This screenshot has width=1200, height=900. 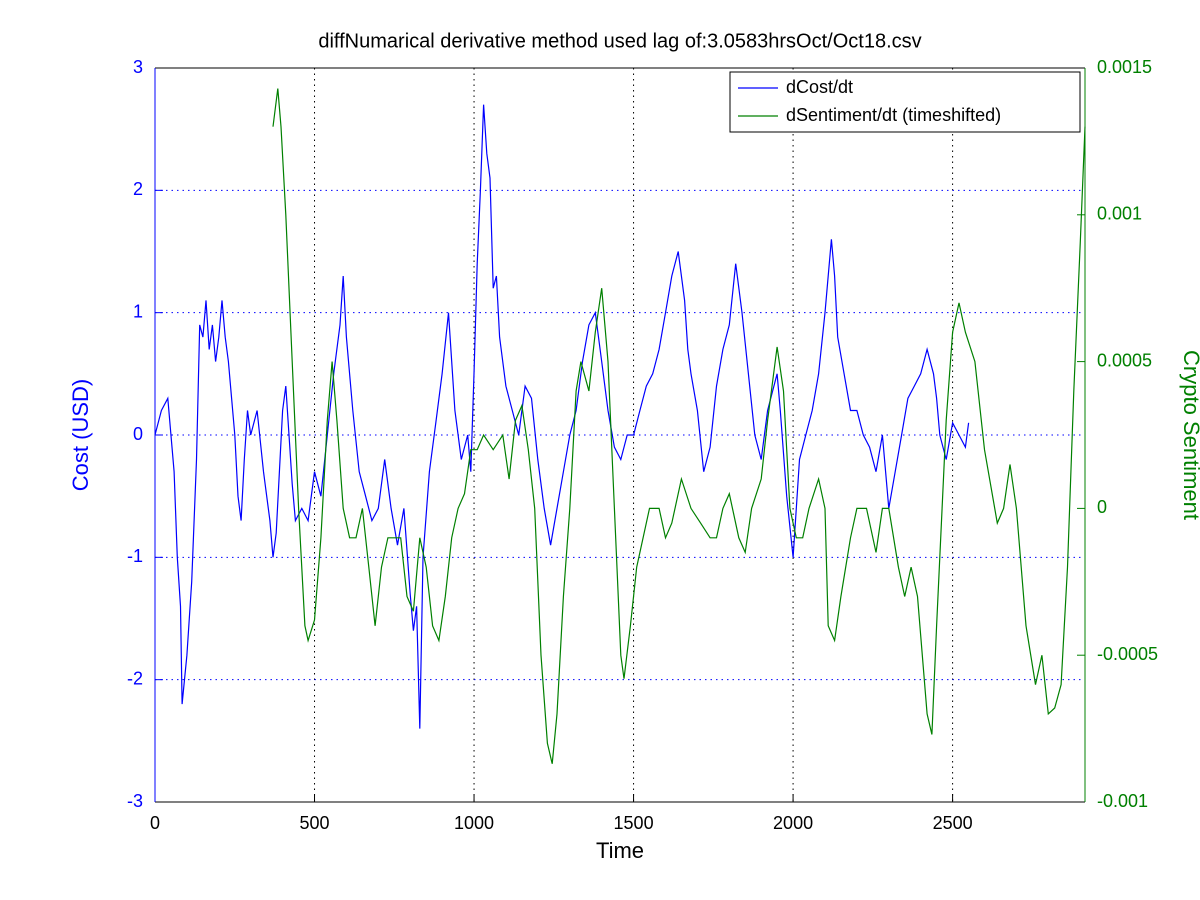 I want to click on y-tick-label: -3, so click(x=135, y=801).